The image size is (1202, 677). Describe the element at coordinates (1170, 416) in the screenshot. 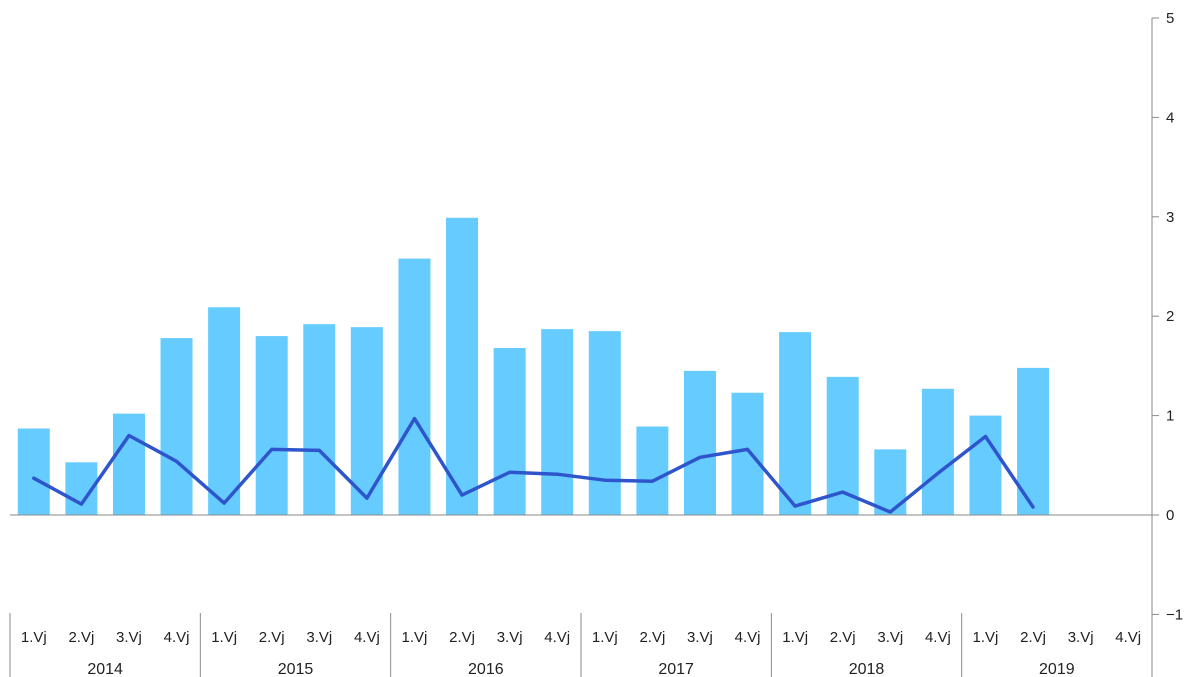

I see `y-tick-label: 1` at that location.